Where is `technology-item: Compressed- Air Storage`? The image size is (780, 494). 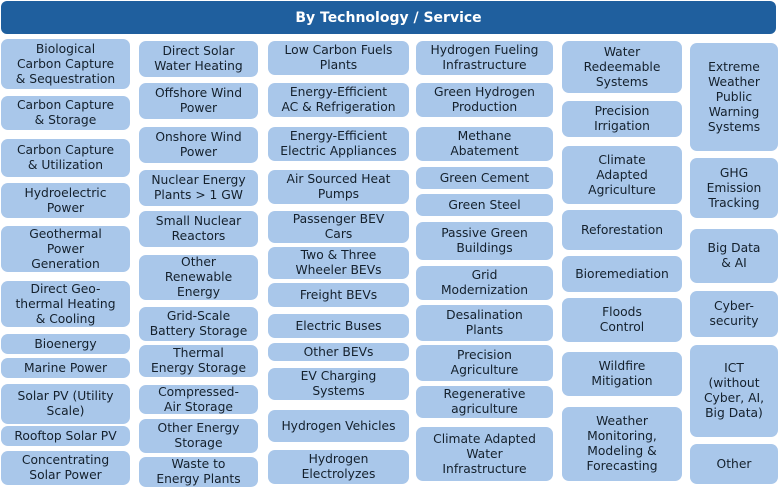 technology-item: Compressed- Air Storage is located at coordinates (198, 399).